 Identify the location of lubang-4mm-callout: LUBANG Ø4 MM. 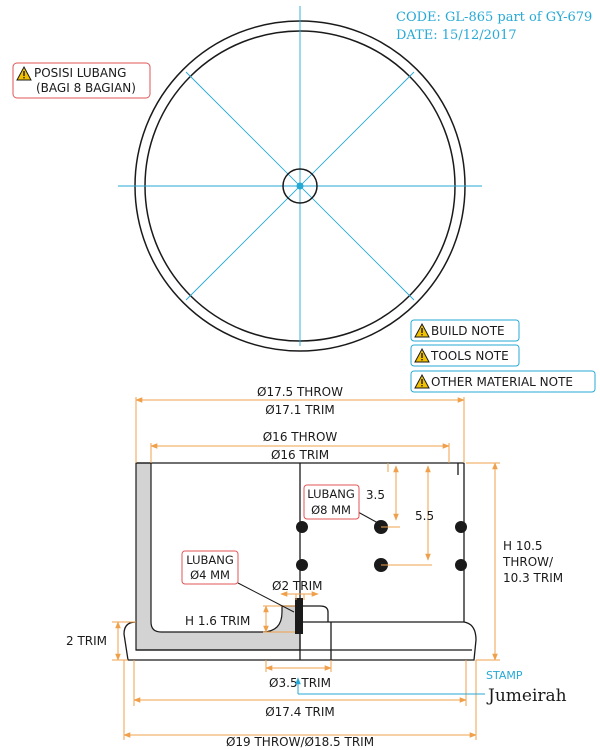
(210, 567).